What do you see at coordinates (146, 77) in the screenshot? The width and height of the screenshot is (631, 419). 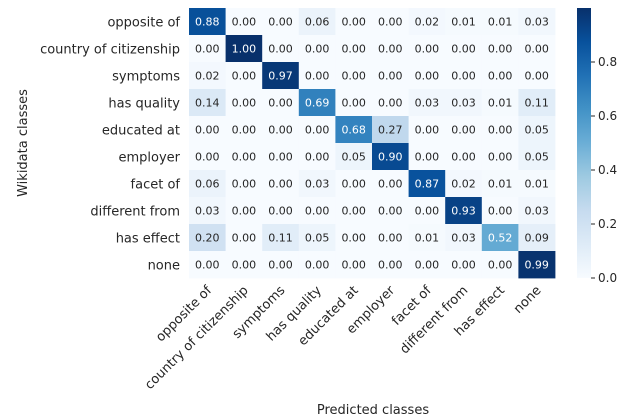 I see `y-tick-label: symptoms` at bounding box center [146, 77].